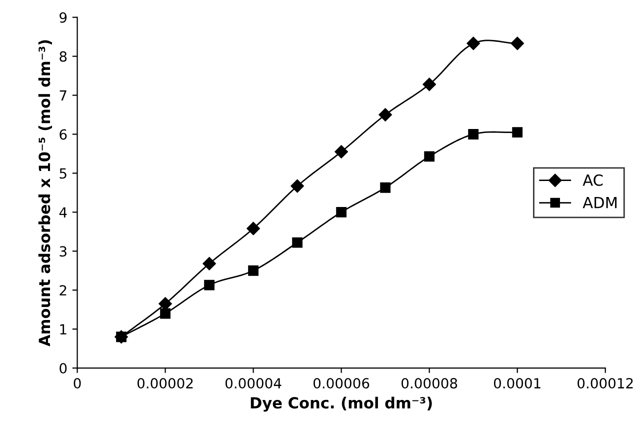 This screenshot has width=644, height=433. I want to click on legend-label: ADM, so click(599, 202).